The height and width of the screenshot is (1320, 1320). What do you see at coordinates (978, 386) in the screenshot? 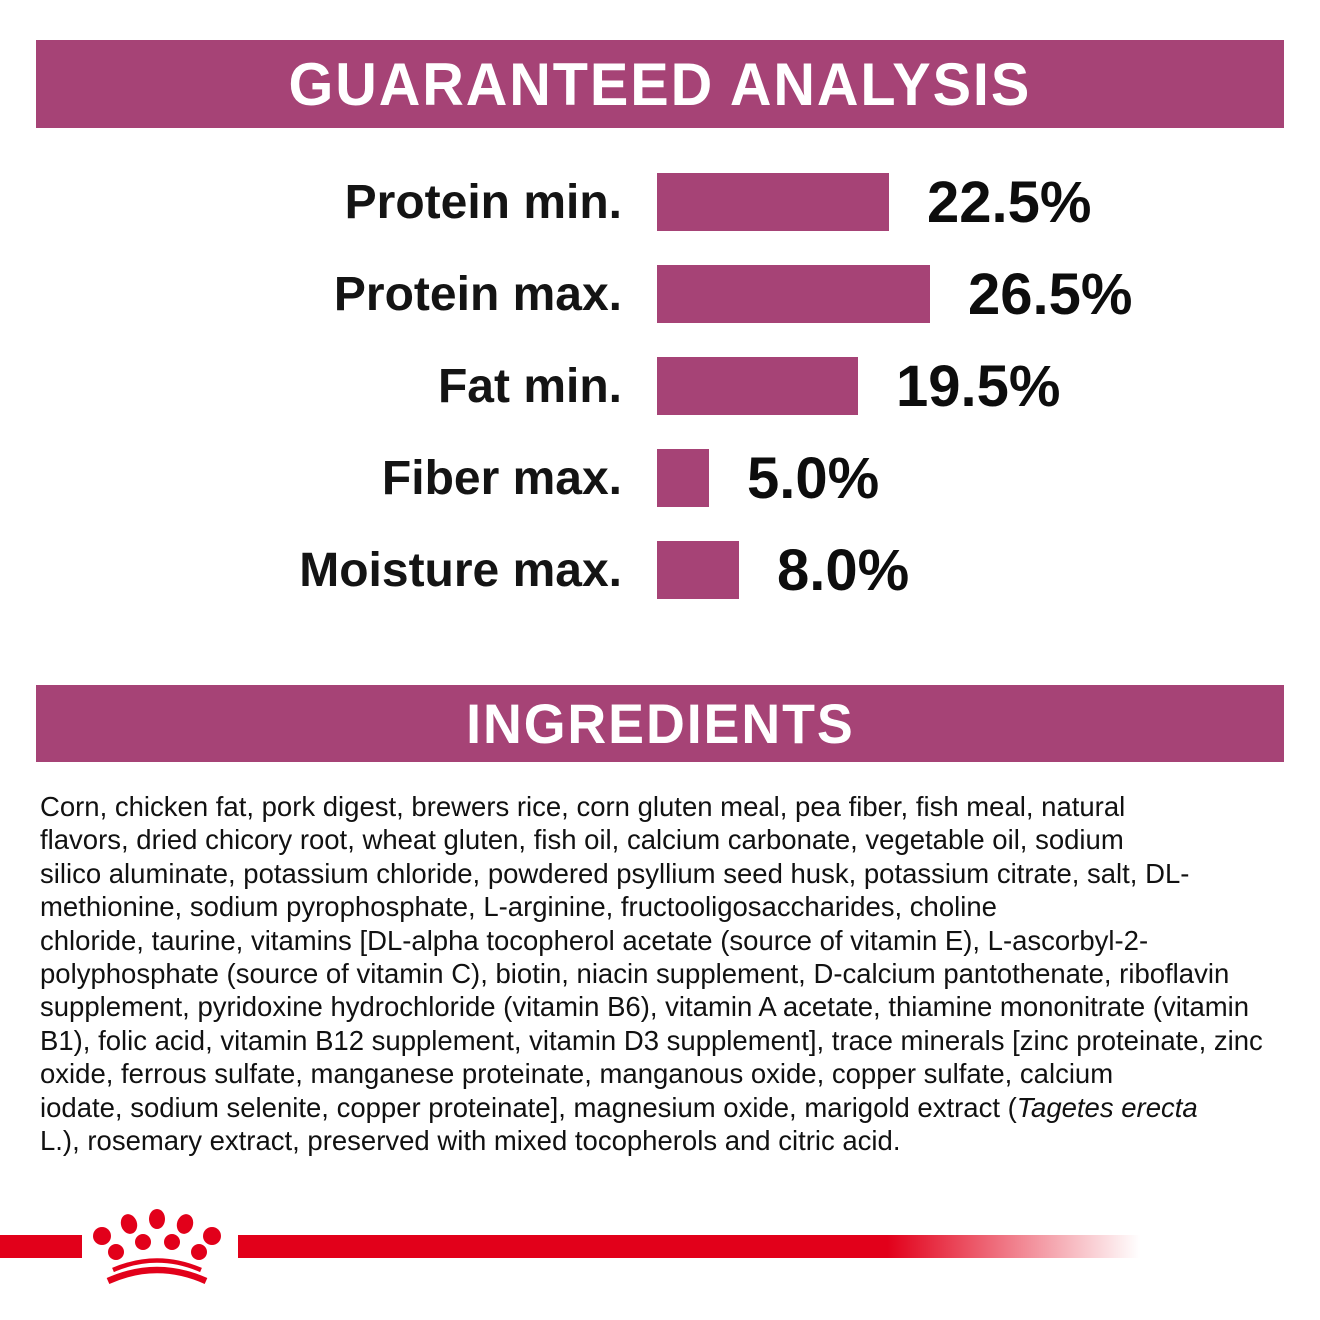
I see `ga-row-value: 19.5%` at bounding box center [978, 386].